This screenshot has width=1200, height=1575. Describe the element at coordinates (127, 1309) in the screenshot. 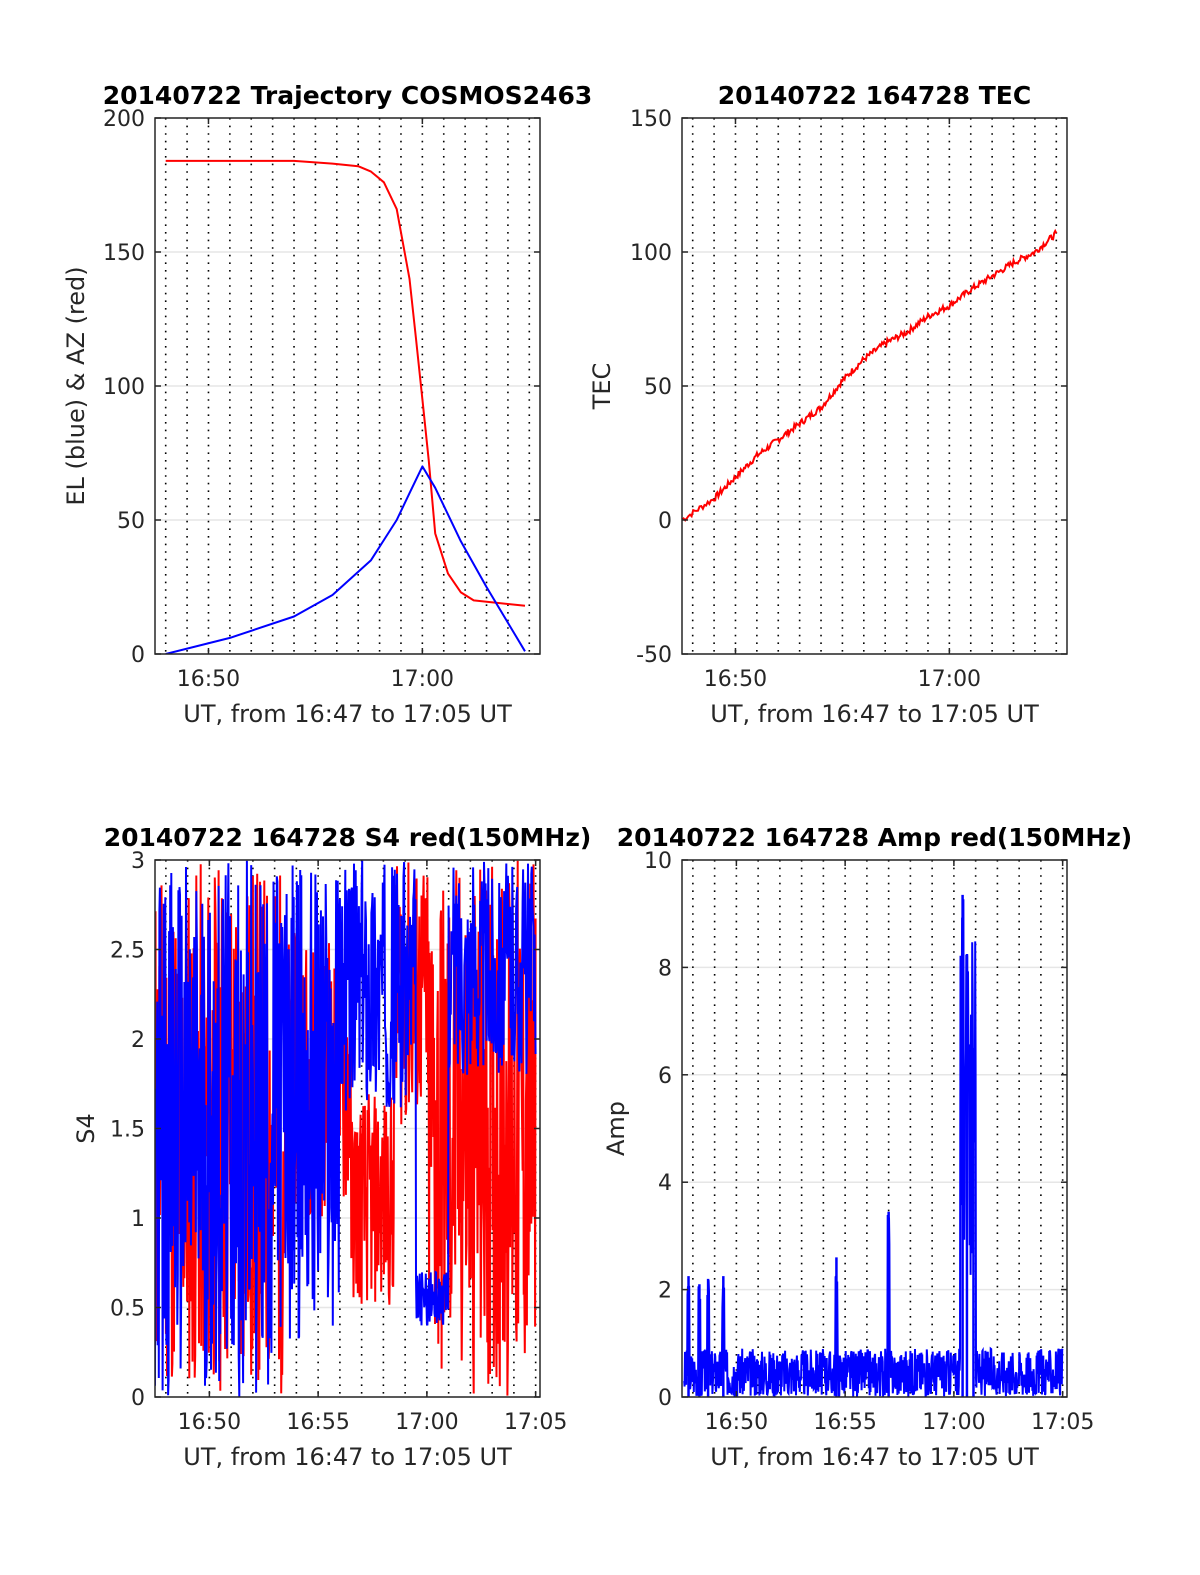

I see `y-tick-label: 0.5` at that location.